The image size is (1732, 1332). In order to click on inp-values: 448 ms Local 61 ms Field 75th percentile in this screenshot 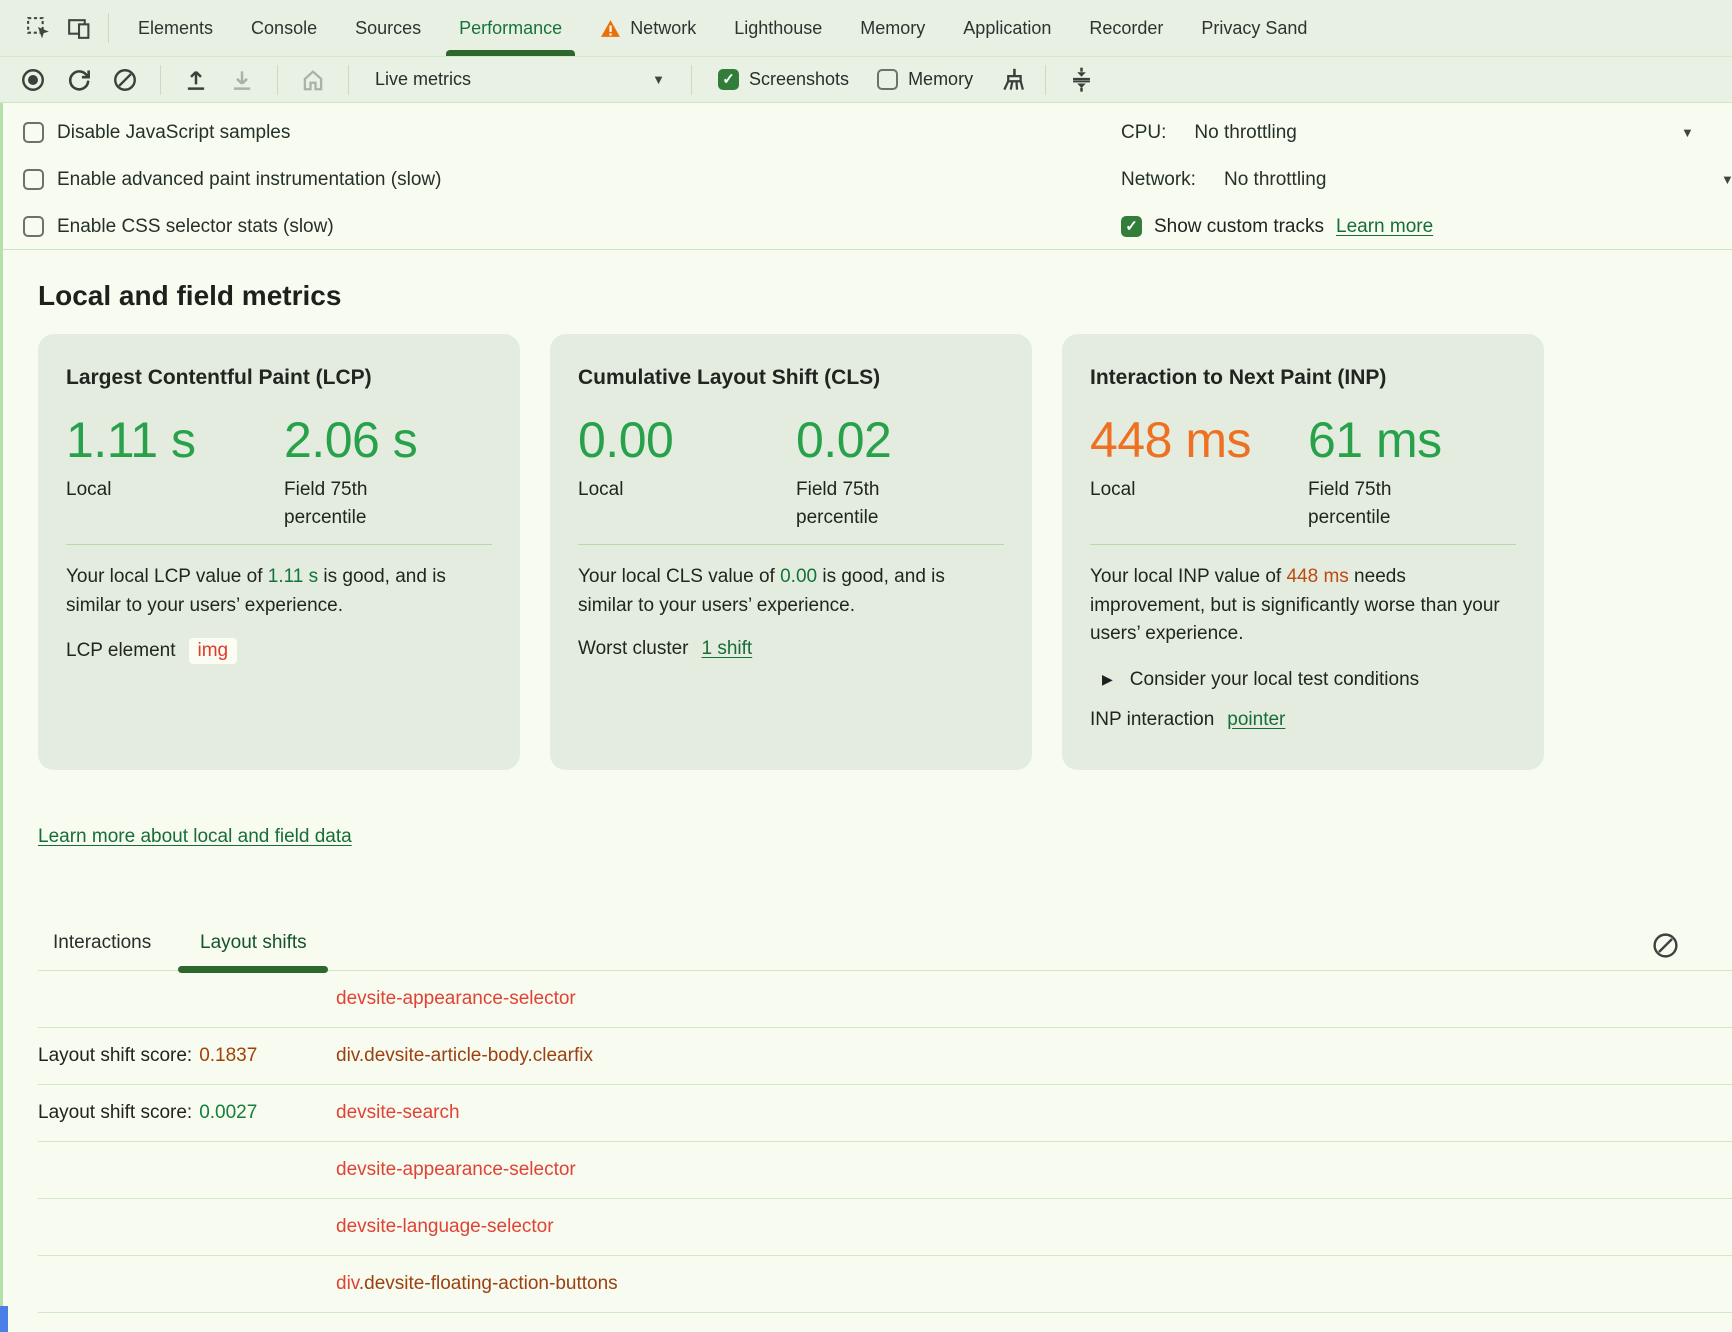, I will do `click(1303, 479)`.